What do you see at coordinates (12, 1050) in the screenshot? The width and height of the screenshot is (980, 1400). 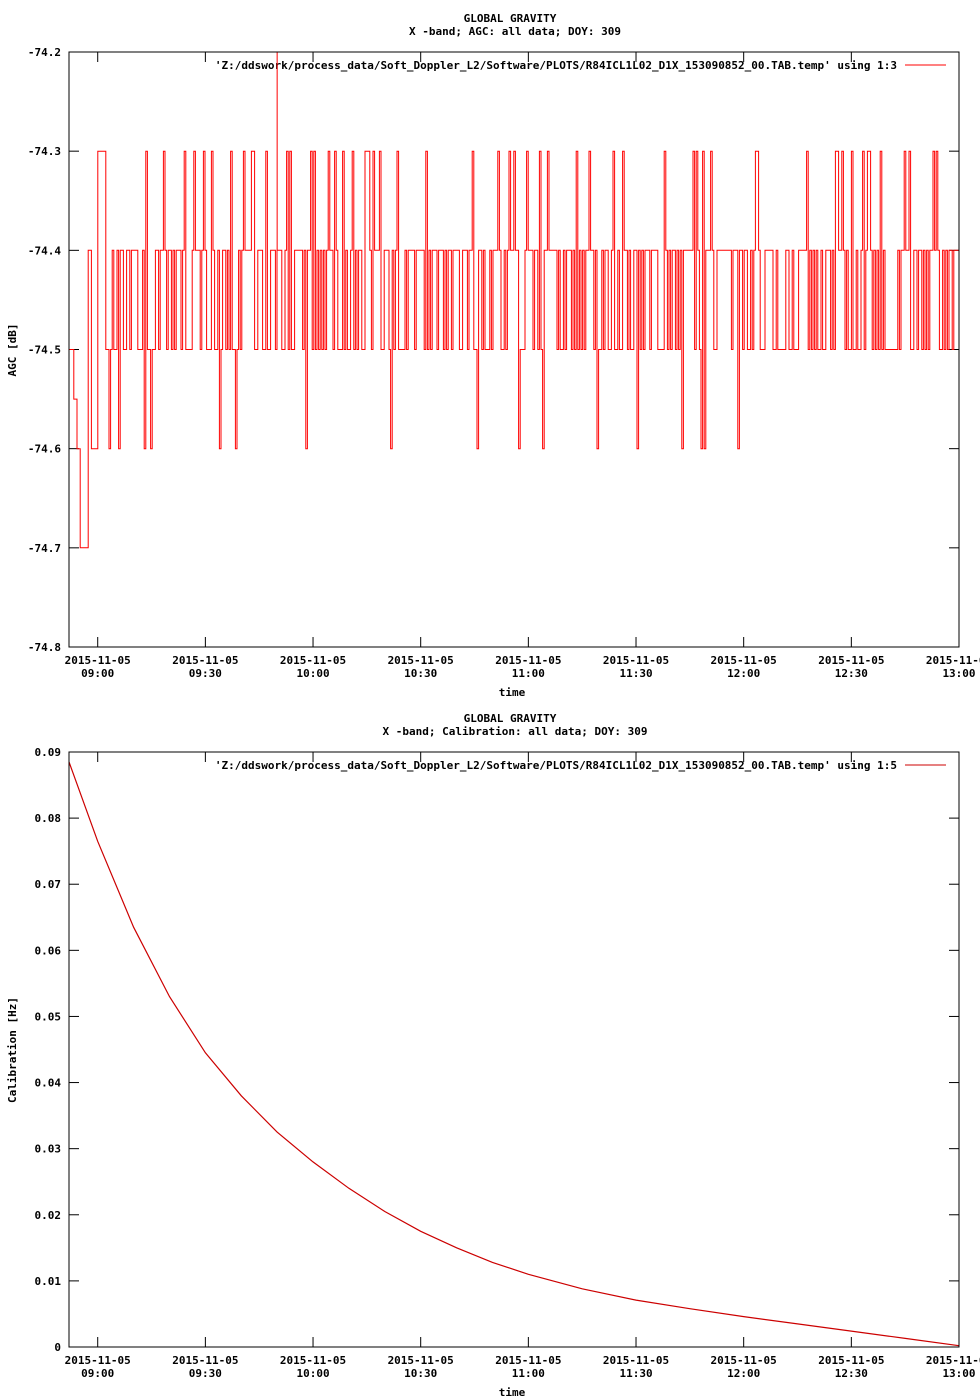 I see `calibration-y-axis-label: Calibration [Hz]` at bounding box center [12, 1050].